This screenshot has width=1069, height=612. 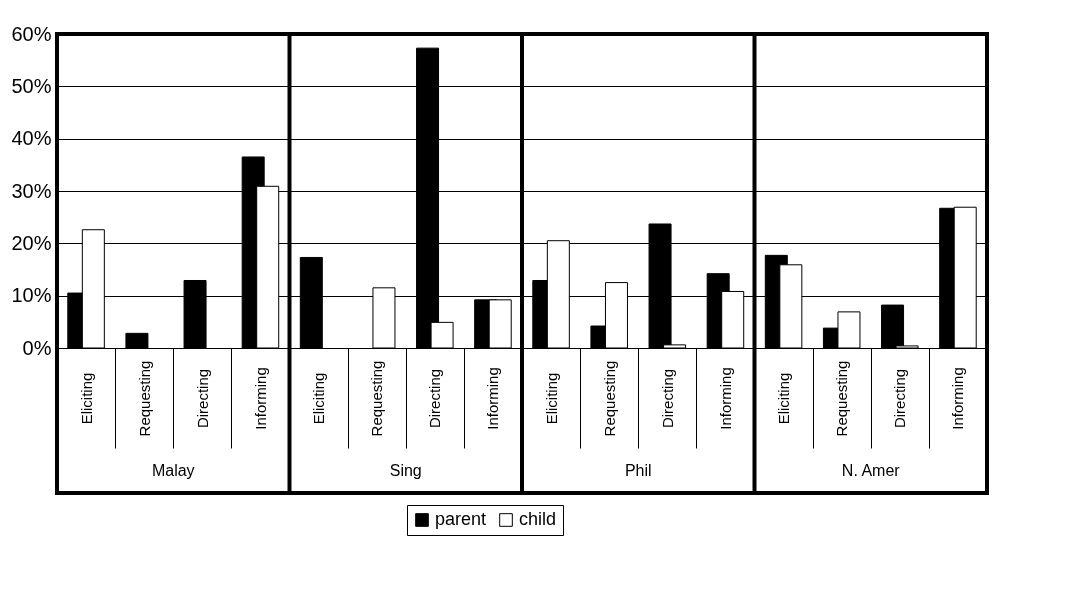 What do you see at coordinates (31, 85) in the screenshot?
I see `y-tick-label: 50%` at bounding box center [31, 85].